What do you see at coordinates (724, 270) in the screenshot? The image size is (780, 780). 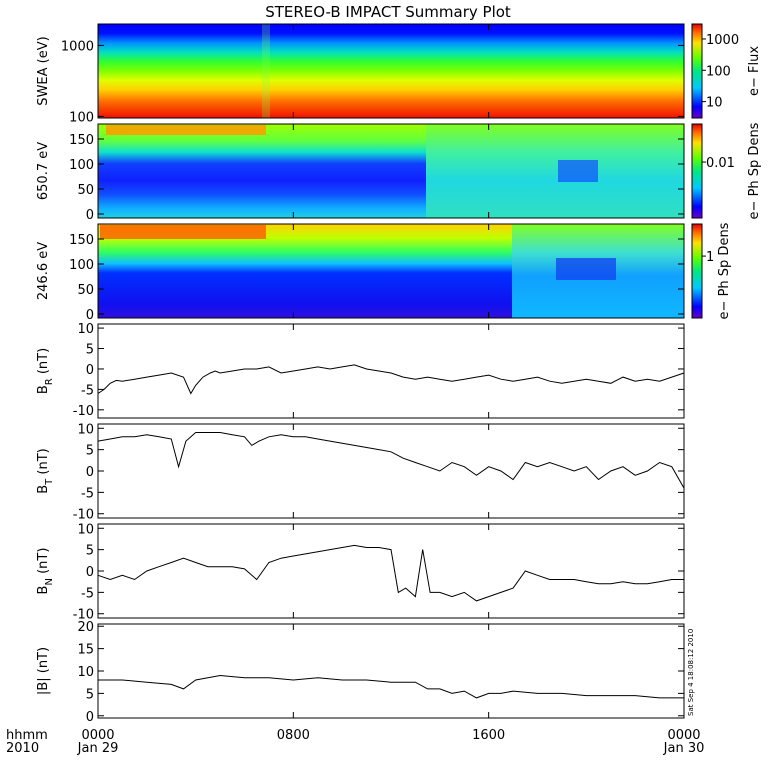 I see `pad246-colorbar-label: e− Ph Sp Dens` at bounding box center [724, 270].